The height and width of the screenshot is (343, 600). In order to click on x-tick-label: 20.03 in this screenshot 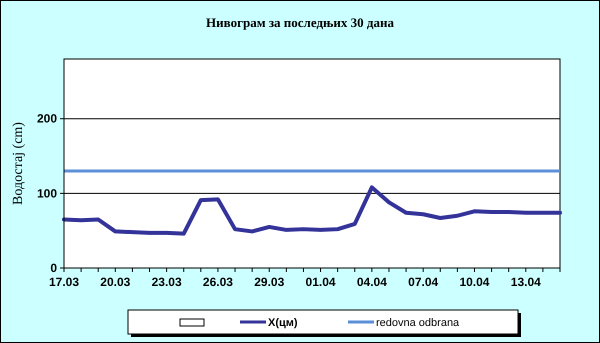, I will do `click(115, 282)`.